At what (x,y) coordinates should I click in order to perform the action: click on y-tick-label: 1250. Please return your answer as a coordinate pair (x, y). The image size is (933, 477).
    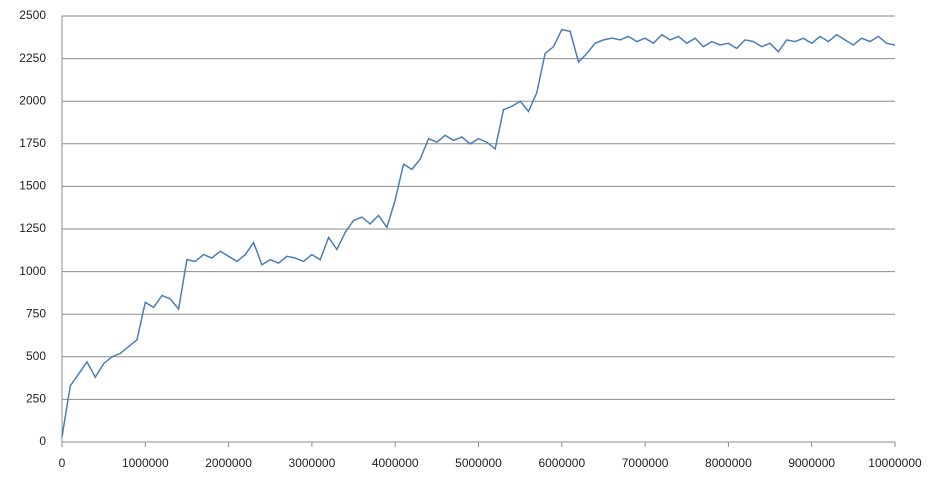
    Looking at the image, I should click on (32, 228).